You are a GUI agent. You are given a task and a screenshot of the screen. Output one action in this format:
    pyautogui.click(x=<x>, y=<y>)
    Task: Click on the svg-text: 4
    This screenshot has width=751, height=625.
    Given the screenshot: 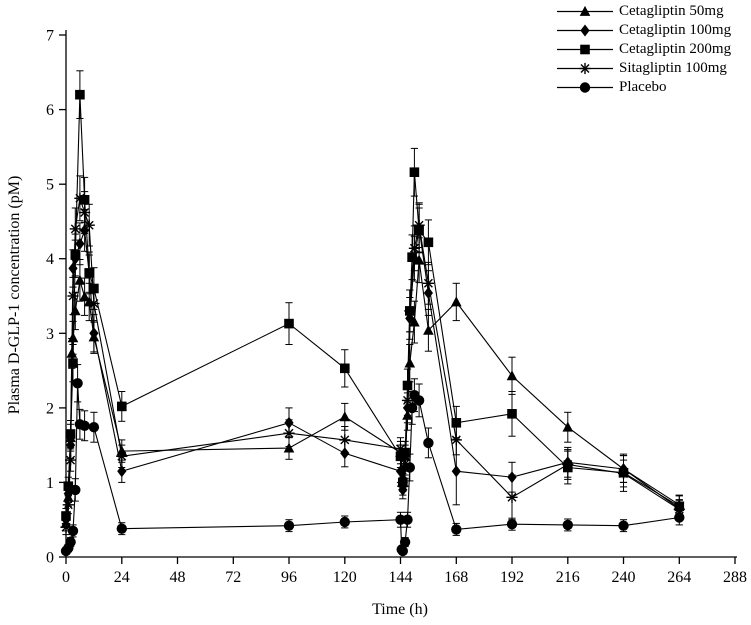 What is the action you would take?
    pyautogui.click(x=50, y=259)
    